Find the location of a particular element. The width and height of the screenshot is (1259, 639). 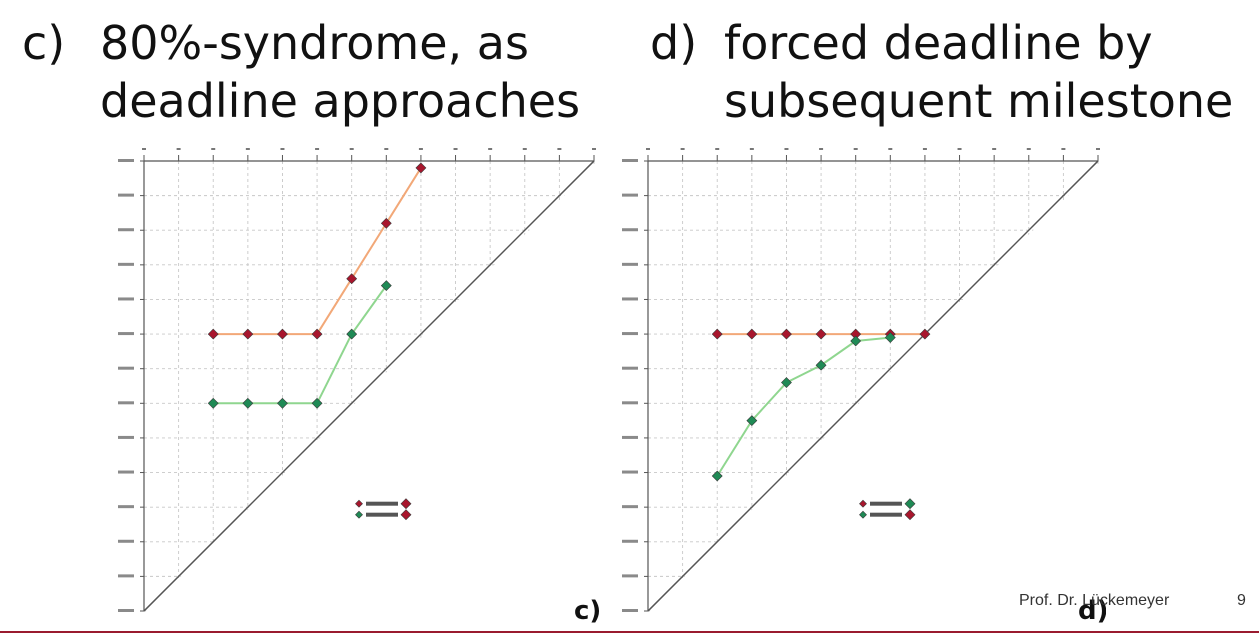

panel-label: d) is located at coordinates (1092, 610).